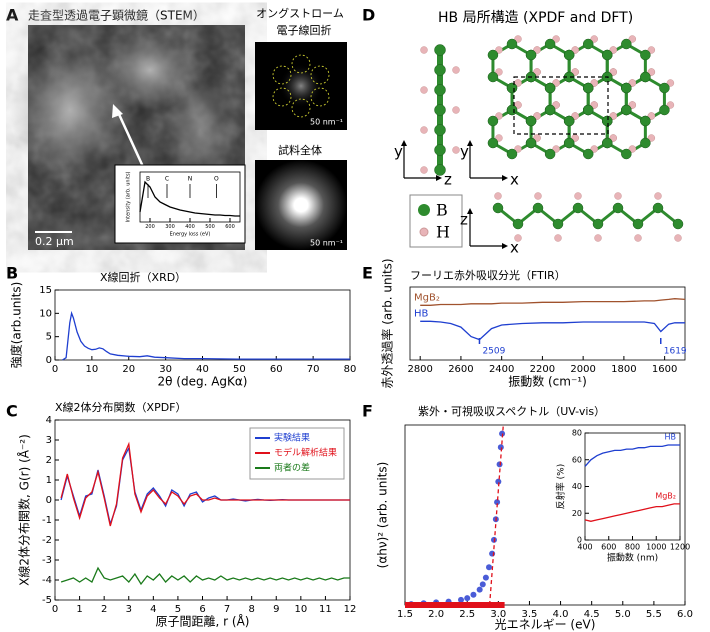 This screenshot has width=710, height=632. I want to click on scale-label: 50 nm⁻¹, so click(326, 243).